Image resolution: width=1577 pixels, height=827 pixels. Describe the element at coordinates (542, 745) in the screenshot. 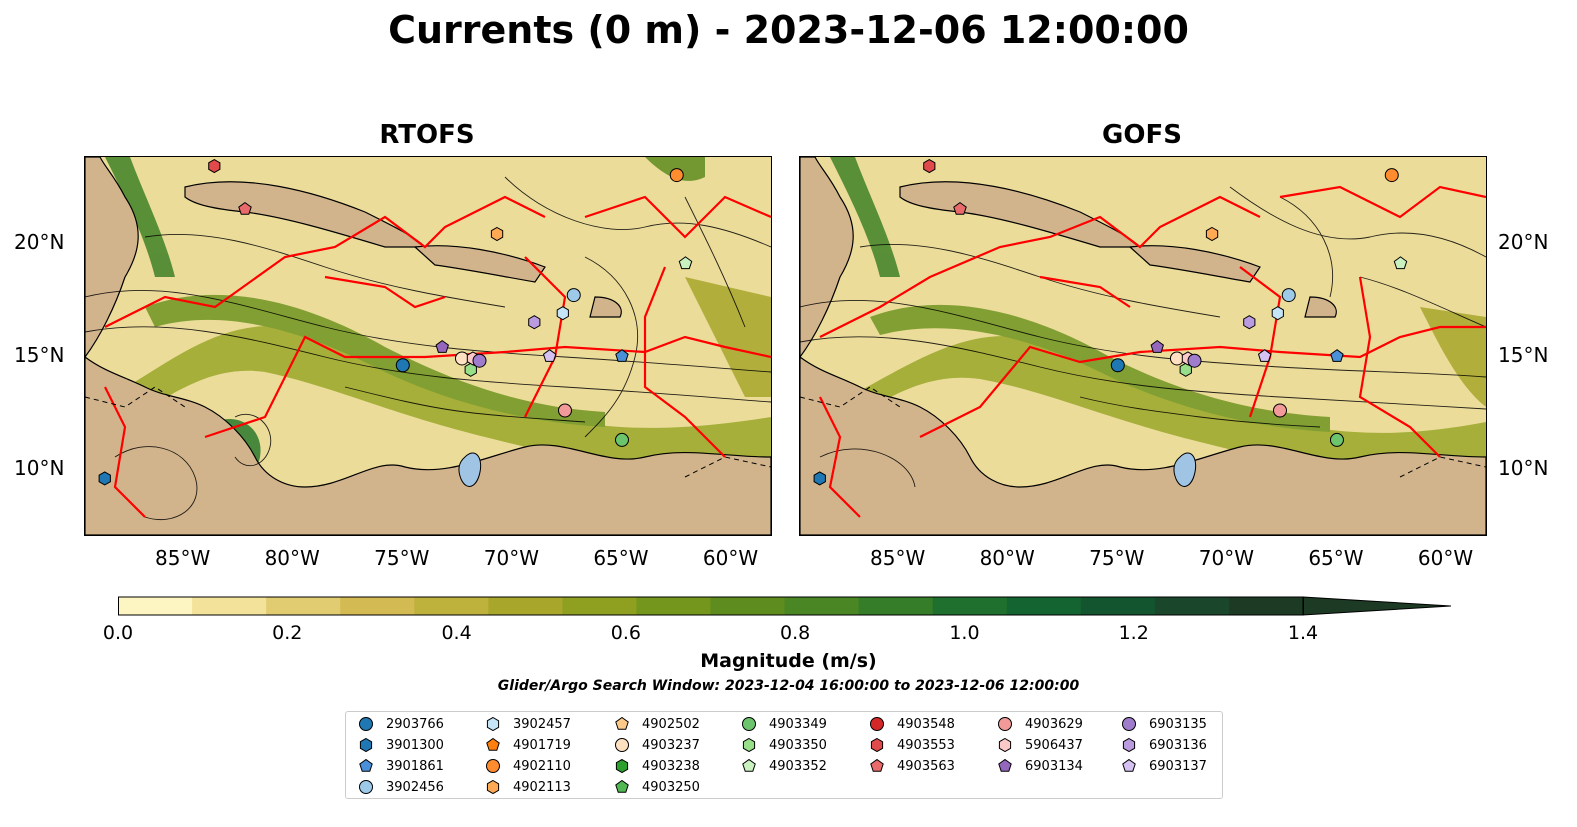

I see `legend-label: 4901719` at that location.